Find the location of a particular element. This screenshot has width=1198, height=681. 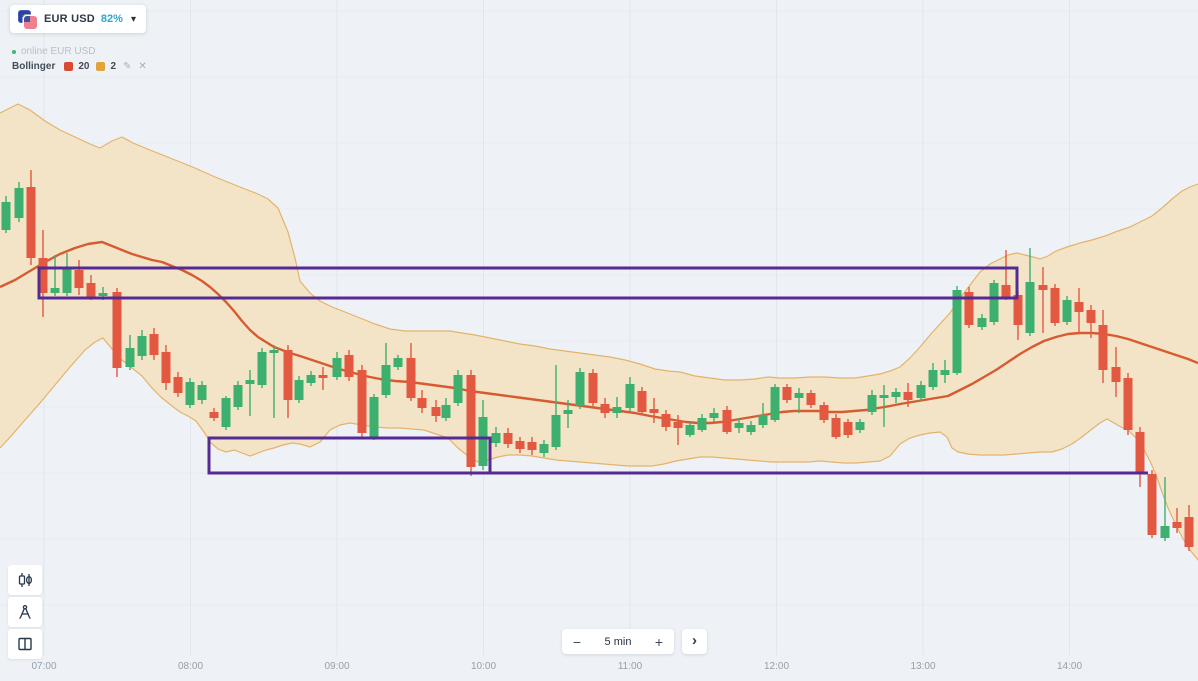

asset-pair-label: EUR USD is located at coordinates (69, 19).